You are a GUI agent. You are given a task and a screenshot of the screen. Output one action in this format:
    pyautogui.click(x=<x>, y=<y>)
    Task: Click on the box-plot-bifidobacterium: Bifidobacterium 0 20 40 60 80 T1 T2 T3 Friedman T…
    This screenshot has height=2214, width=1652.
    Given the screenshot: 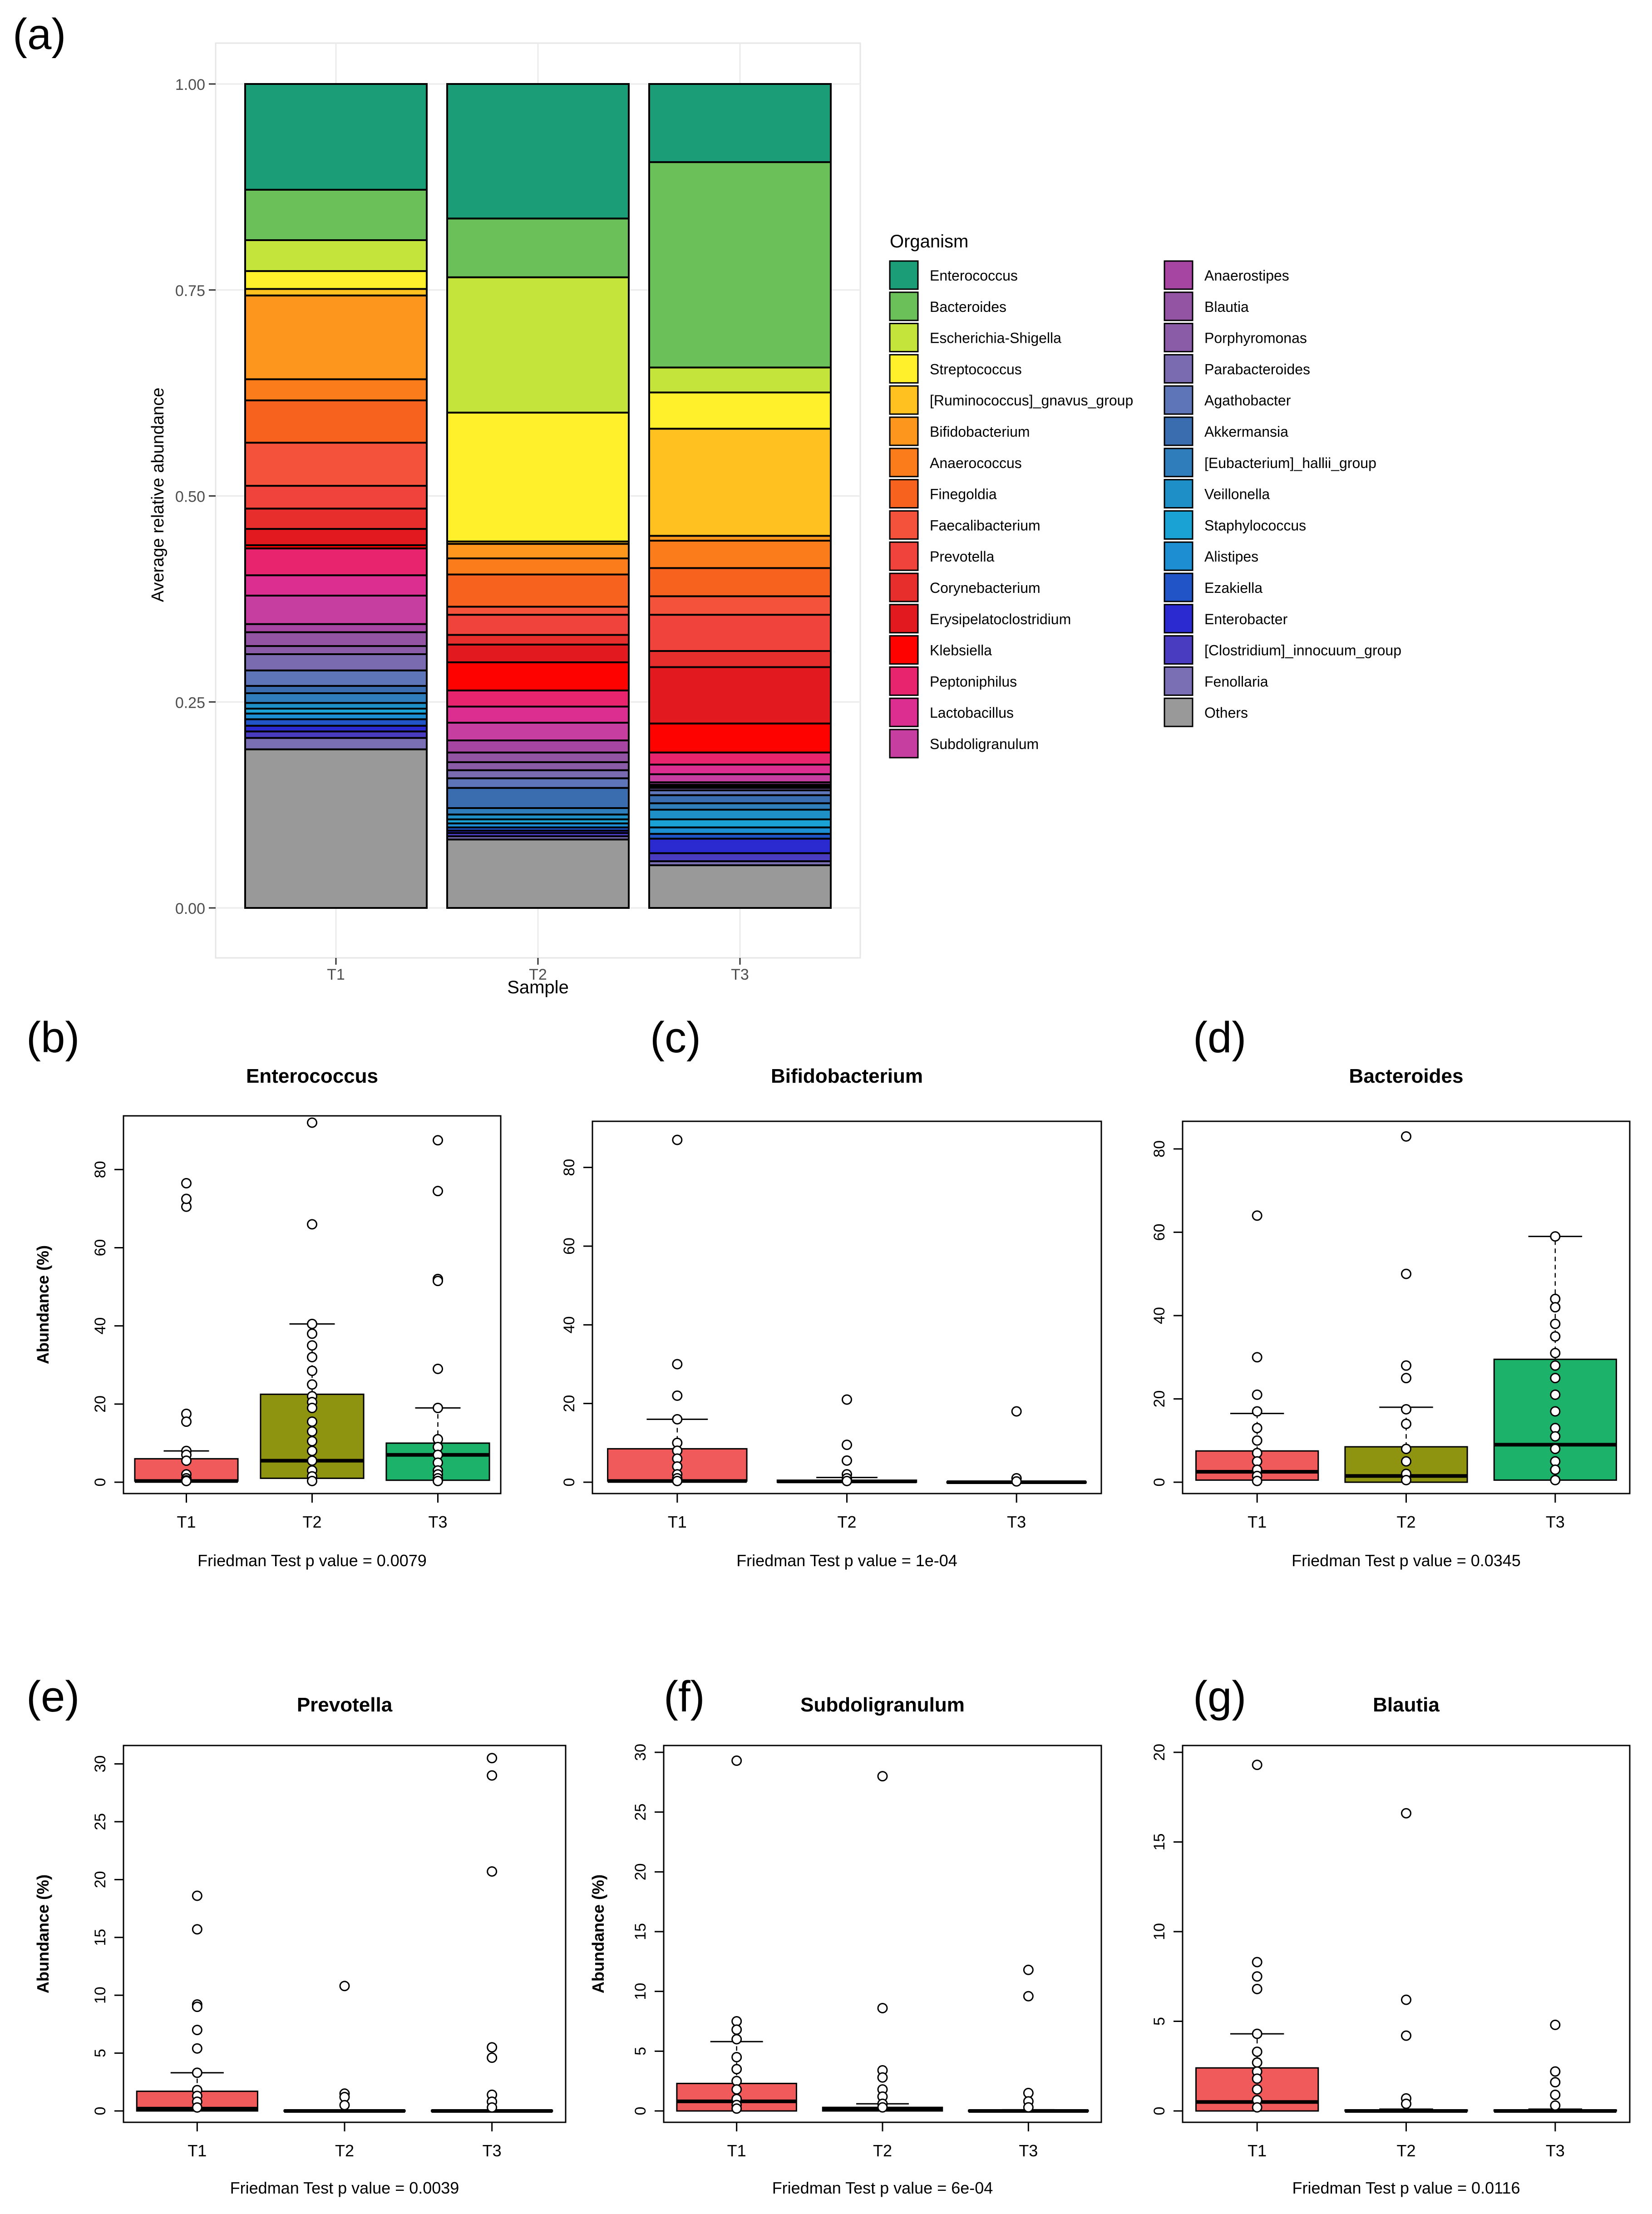 What is the action you would take?
    pyautogui.click(x=831, y=1318)
    